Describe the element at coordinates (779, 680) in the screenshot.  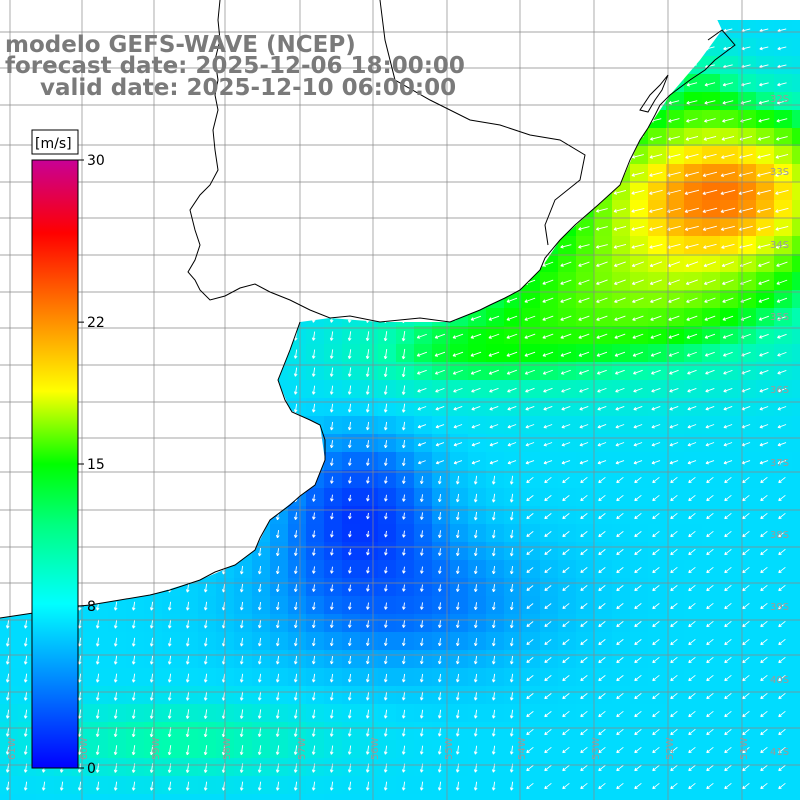
I see `lat-label: 40S` at that location.